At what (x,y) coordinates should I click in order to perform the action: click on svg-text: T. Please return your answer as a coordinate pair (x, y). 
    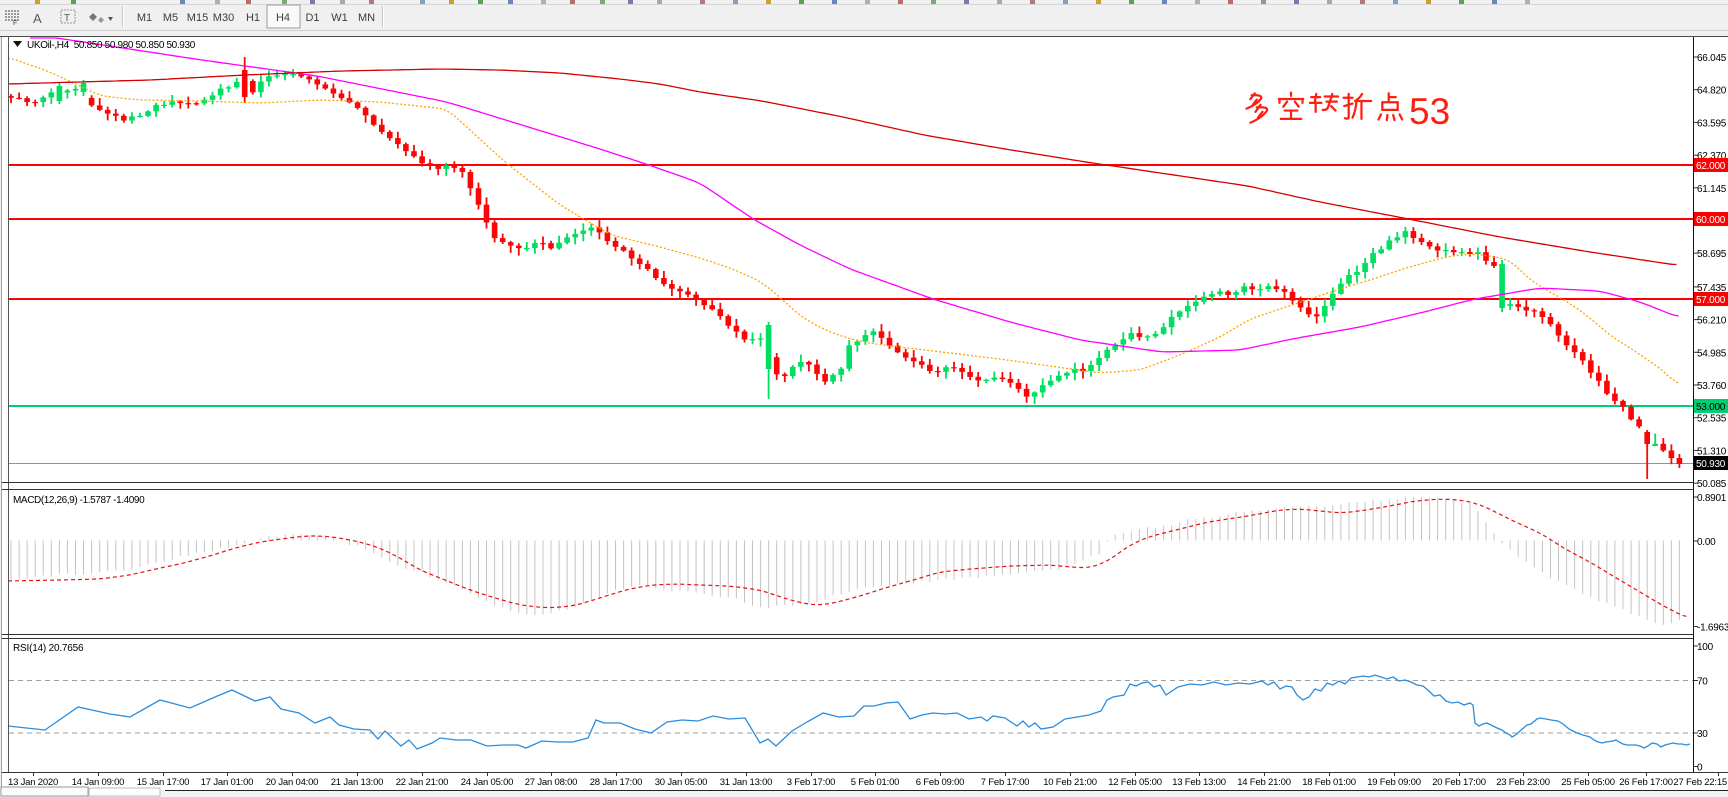
    Looking at the image, I should click on (67, 18).